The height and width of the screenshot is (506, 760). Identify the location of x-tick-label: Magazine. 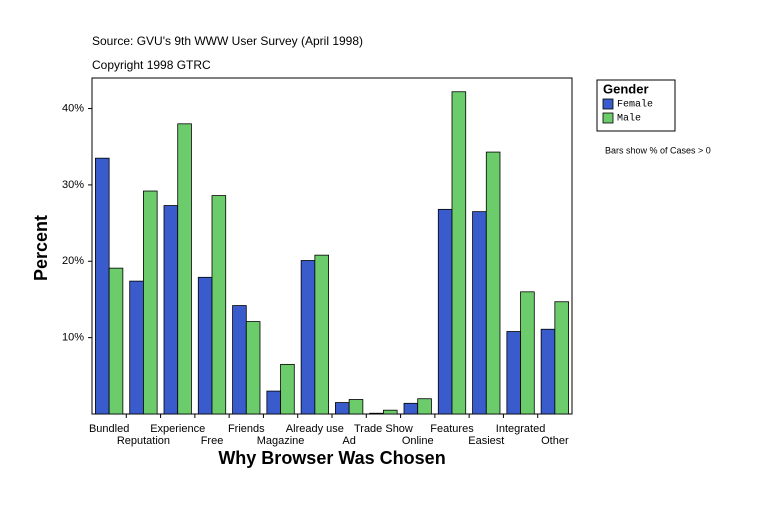
(281, 441).